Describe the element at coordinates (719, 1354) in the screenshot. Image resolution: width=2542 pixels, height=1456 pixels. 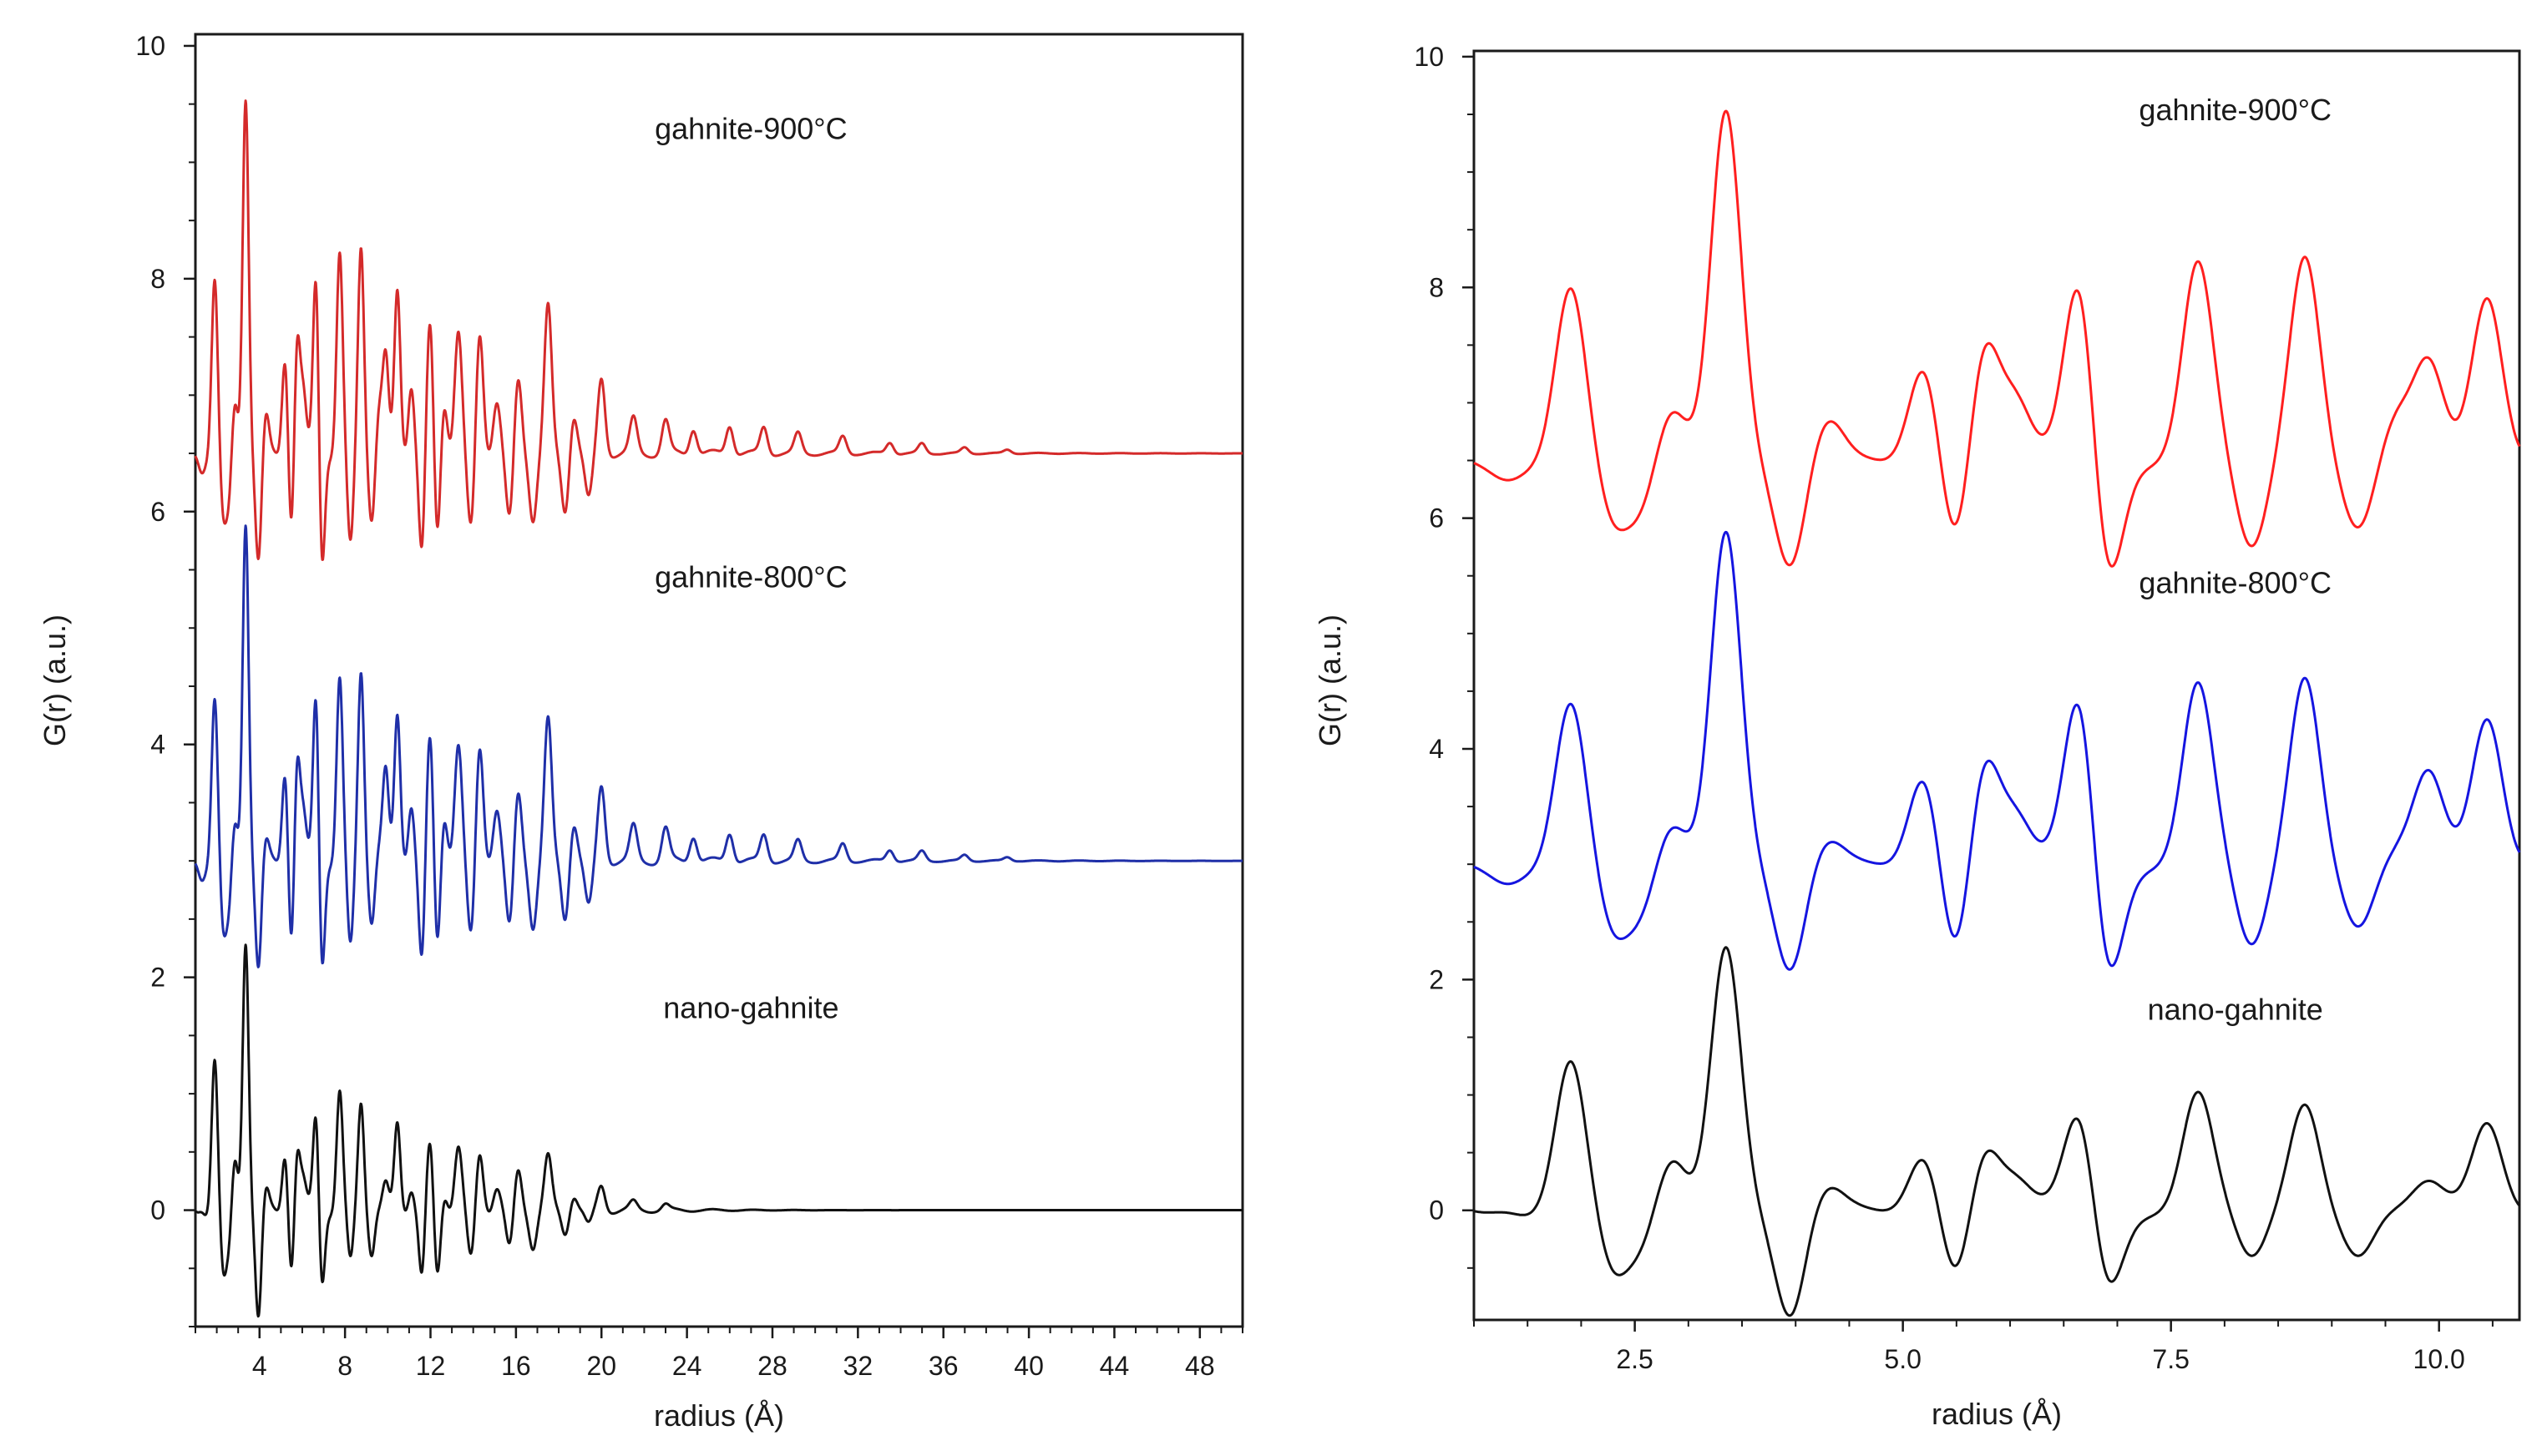
I see `x-ticks: 4 8 12 16 20 24 28 32 36 40 44 48` at that location.